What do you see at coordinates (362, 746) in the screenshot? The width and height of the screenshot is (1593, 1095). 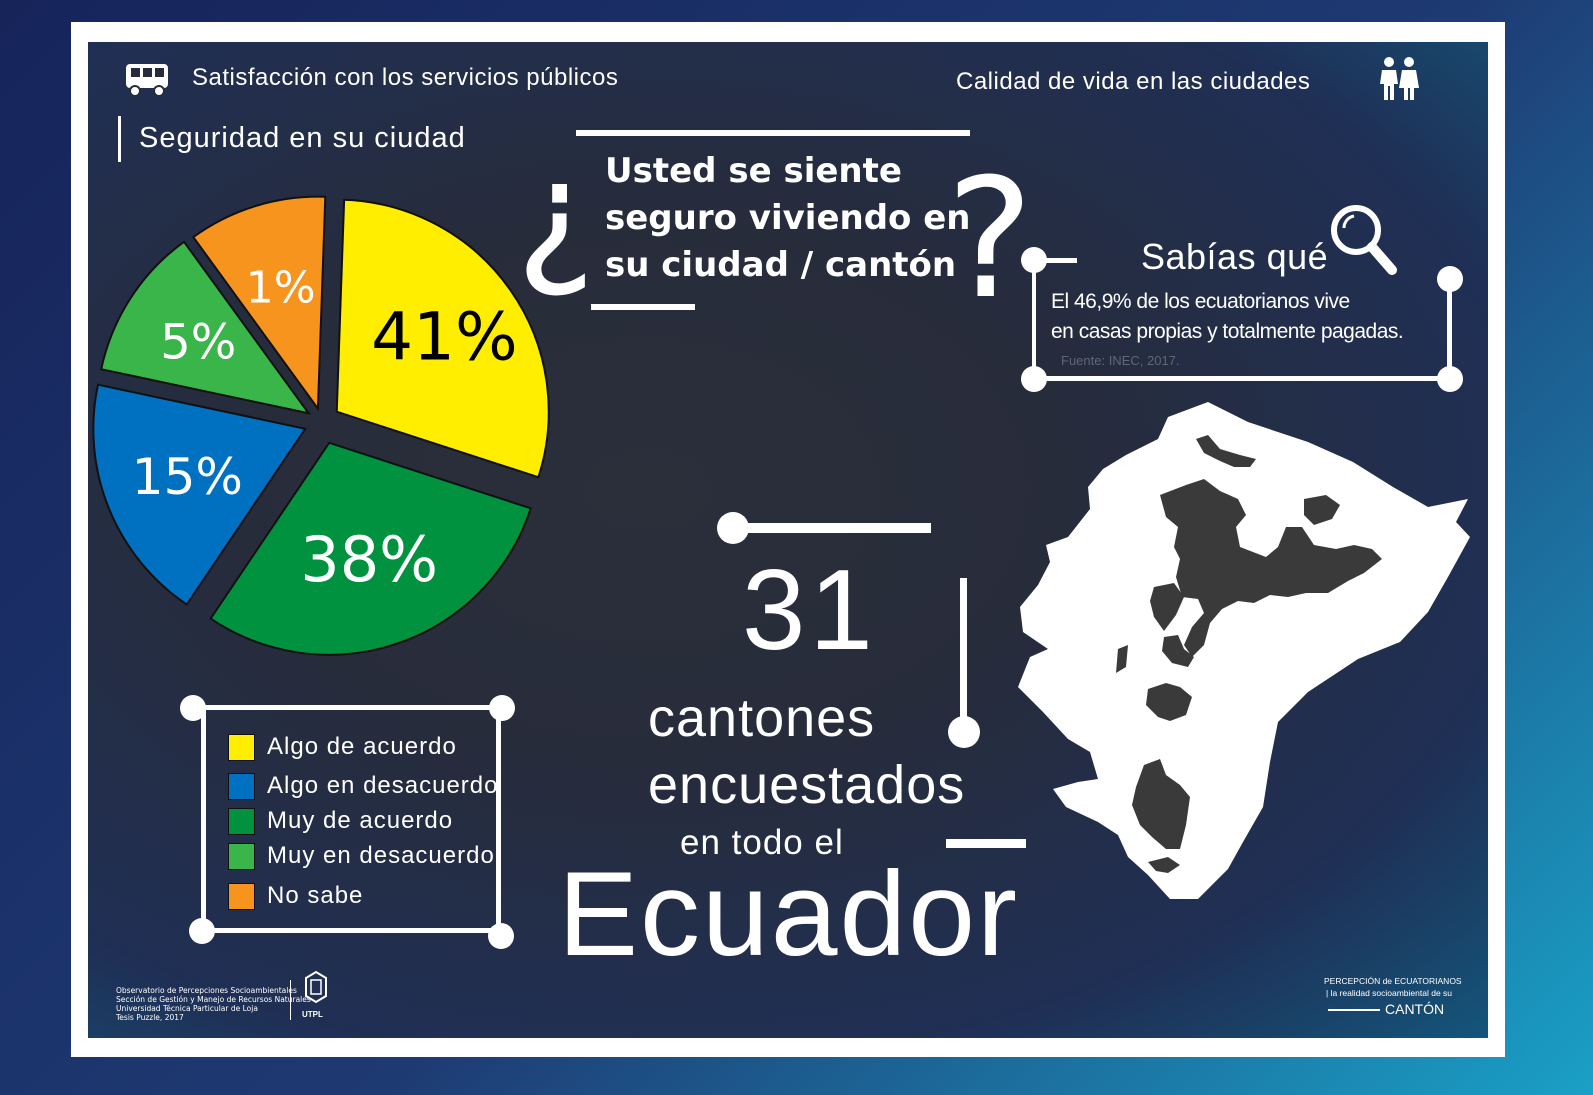 I see `legend-label: Algo de acuerdo` at bounding box center [362, 746].